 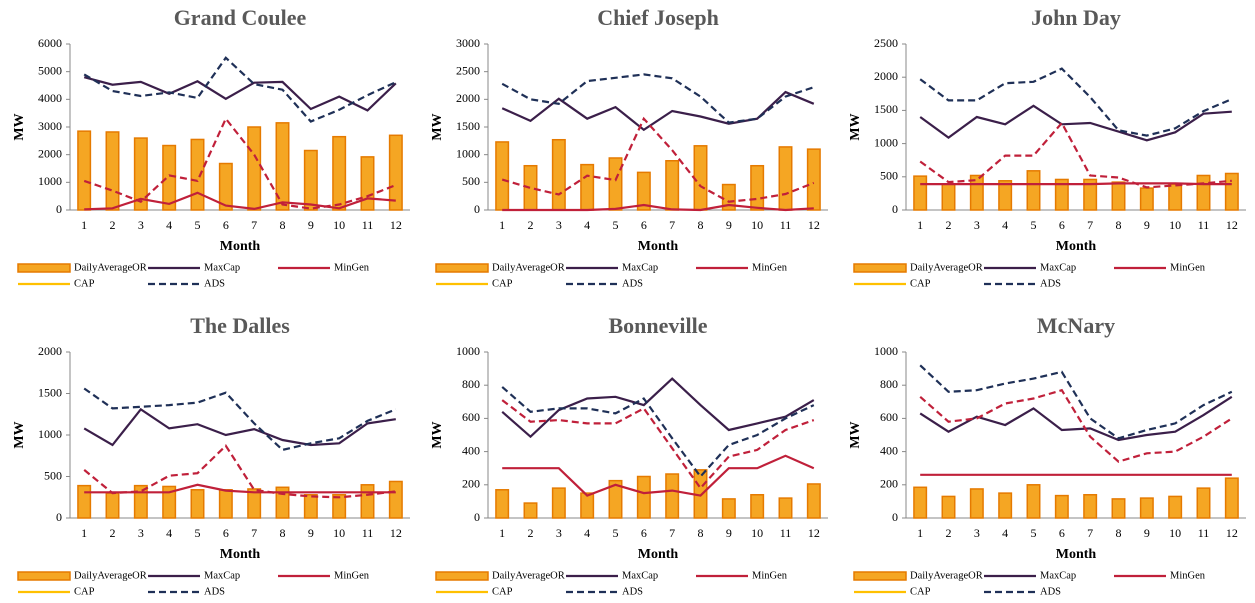 I want to click on y-tick-label: 800, so click(x=471, y=384).